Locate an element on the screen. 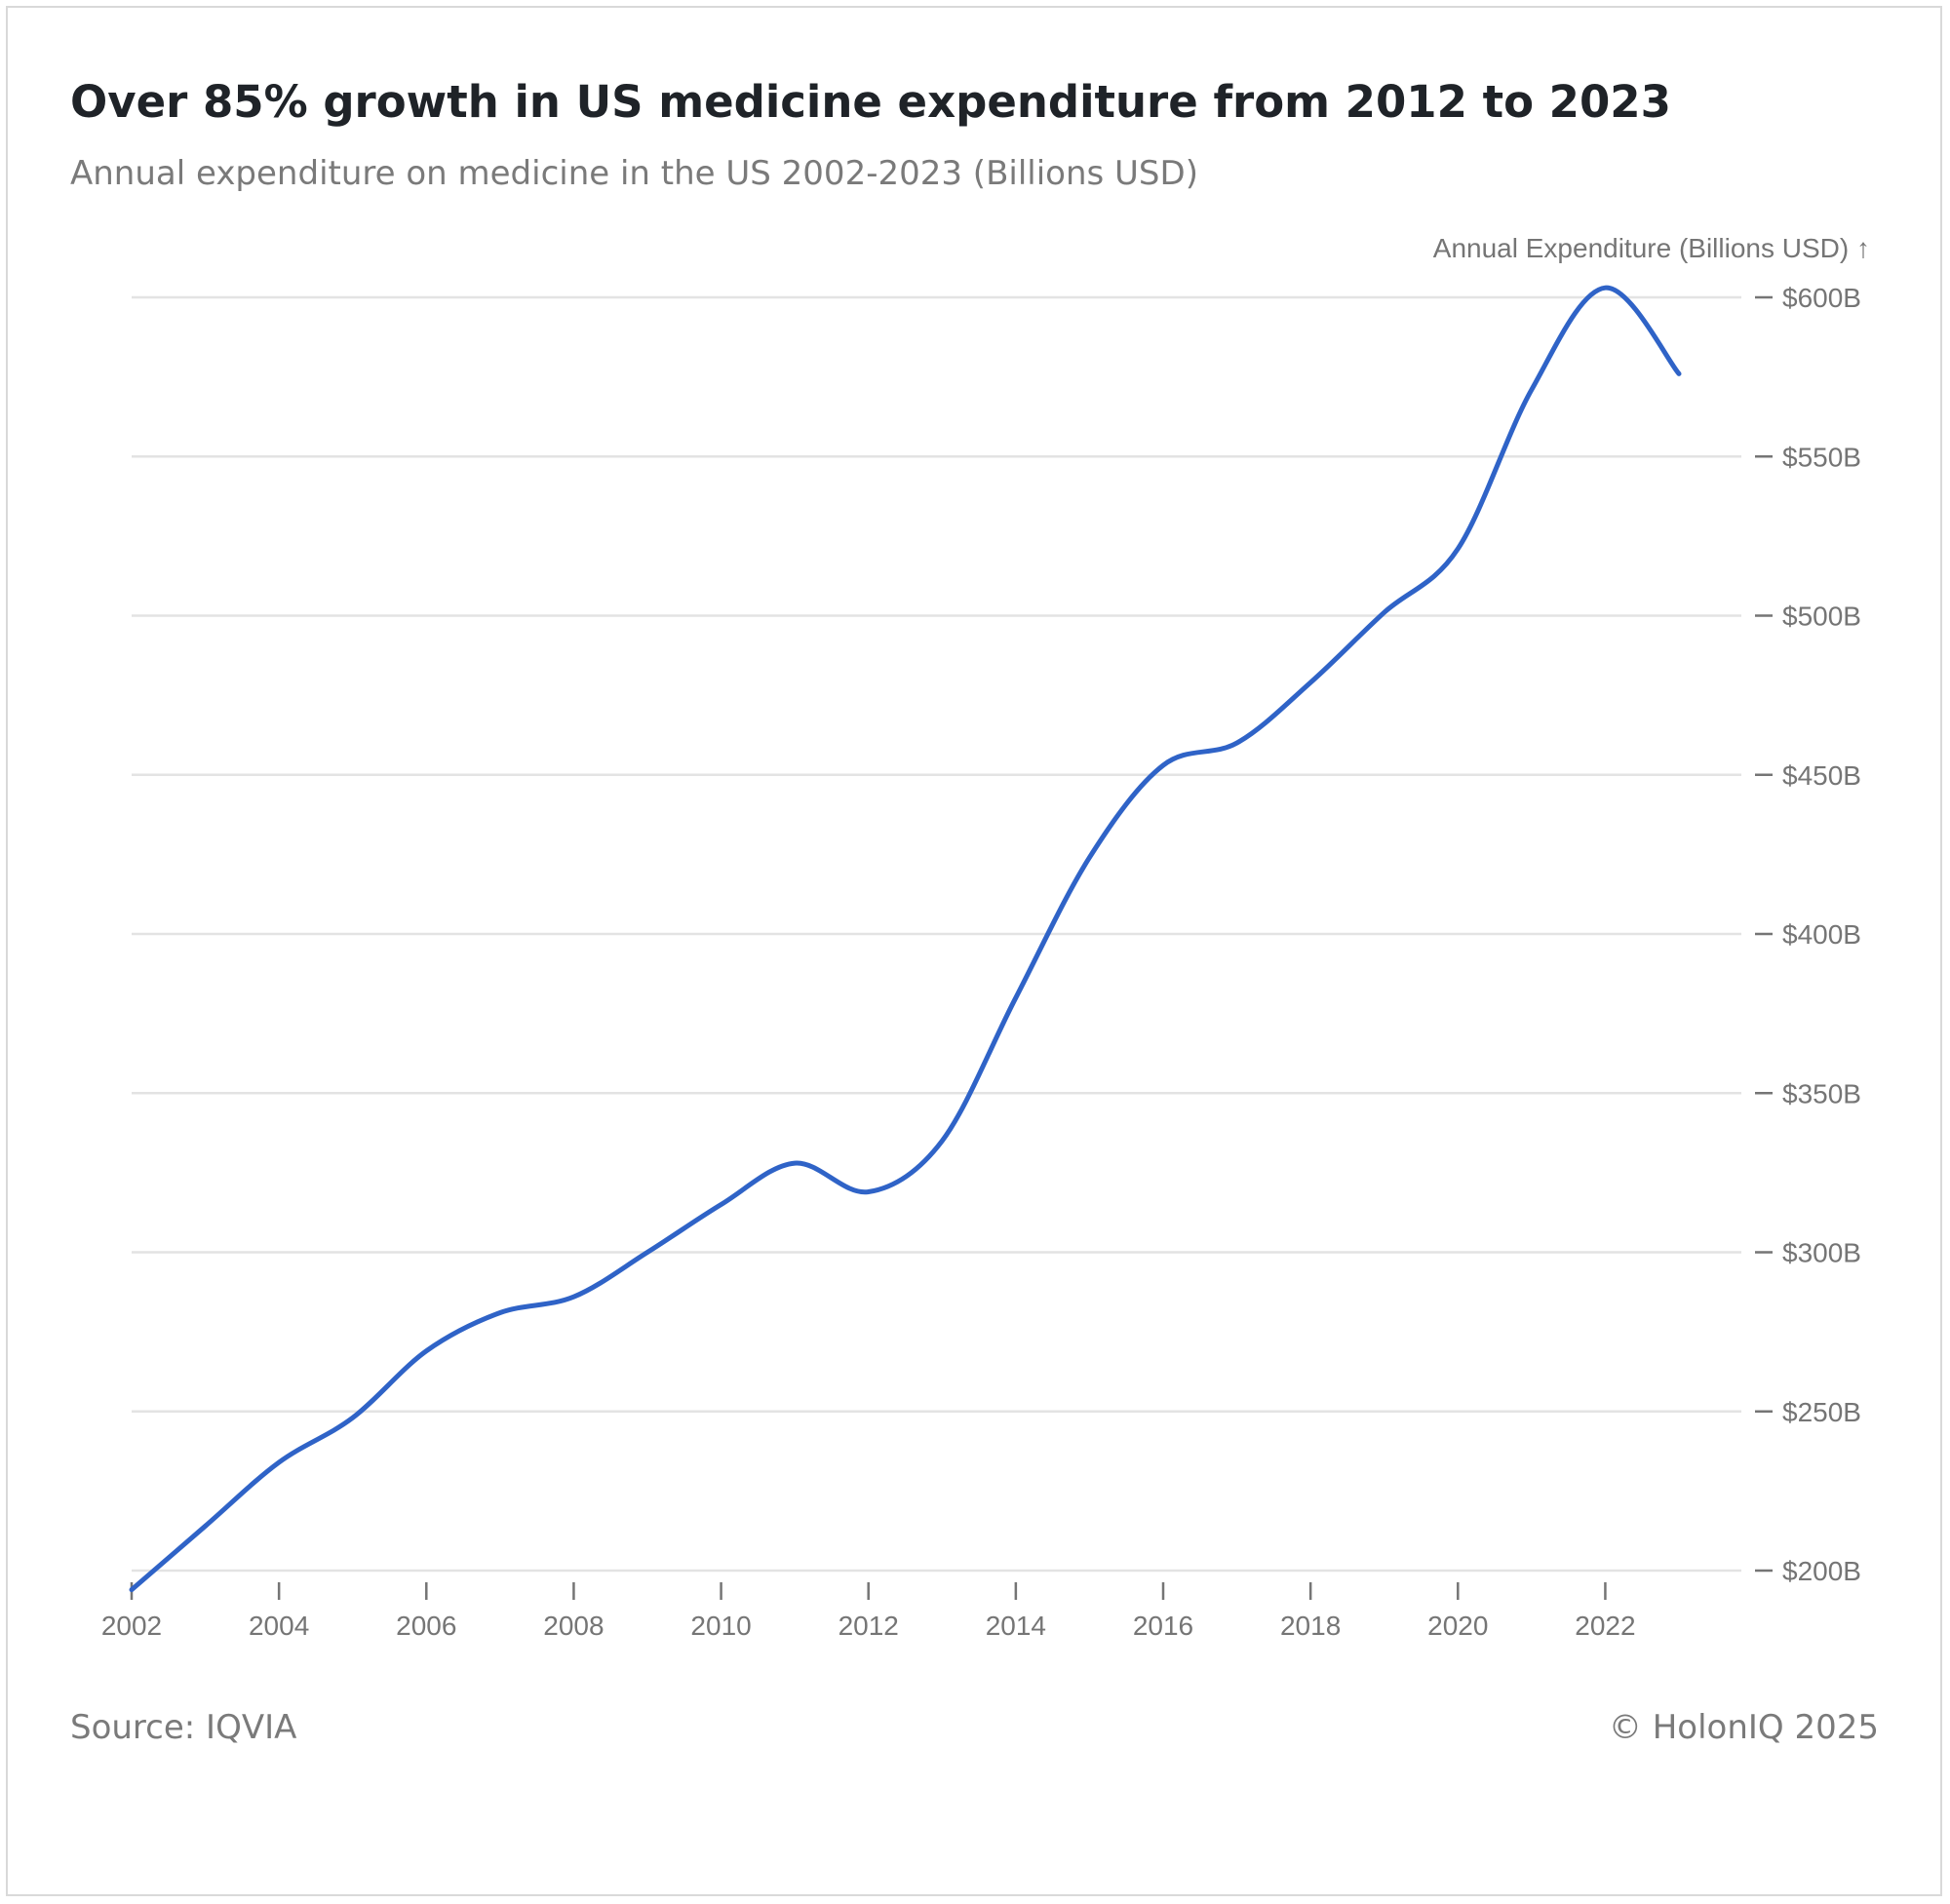  y-tick-label: $400B is located at coordinates (1821, 934).